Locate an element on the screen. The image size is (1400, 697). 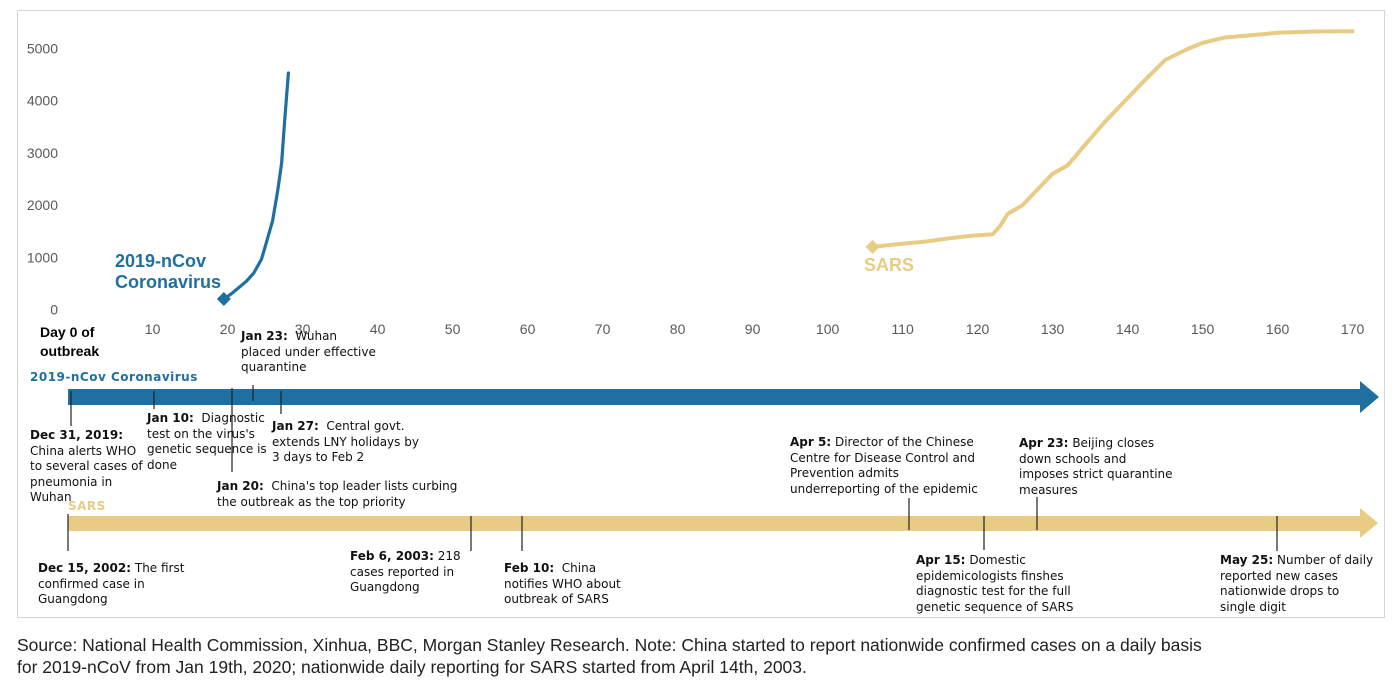
event-text: Domestic is located at coordinates (997, 560).